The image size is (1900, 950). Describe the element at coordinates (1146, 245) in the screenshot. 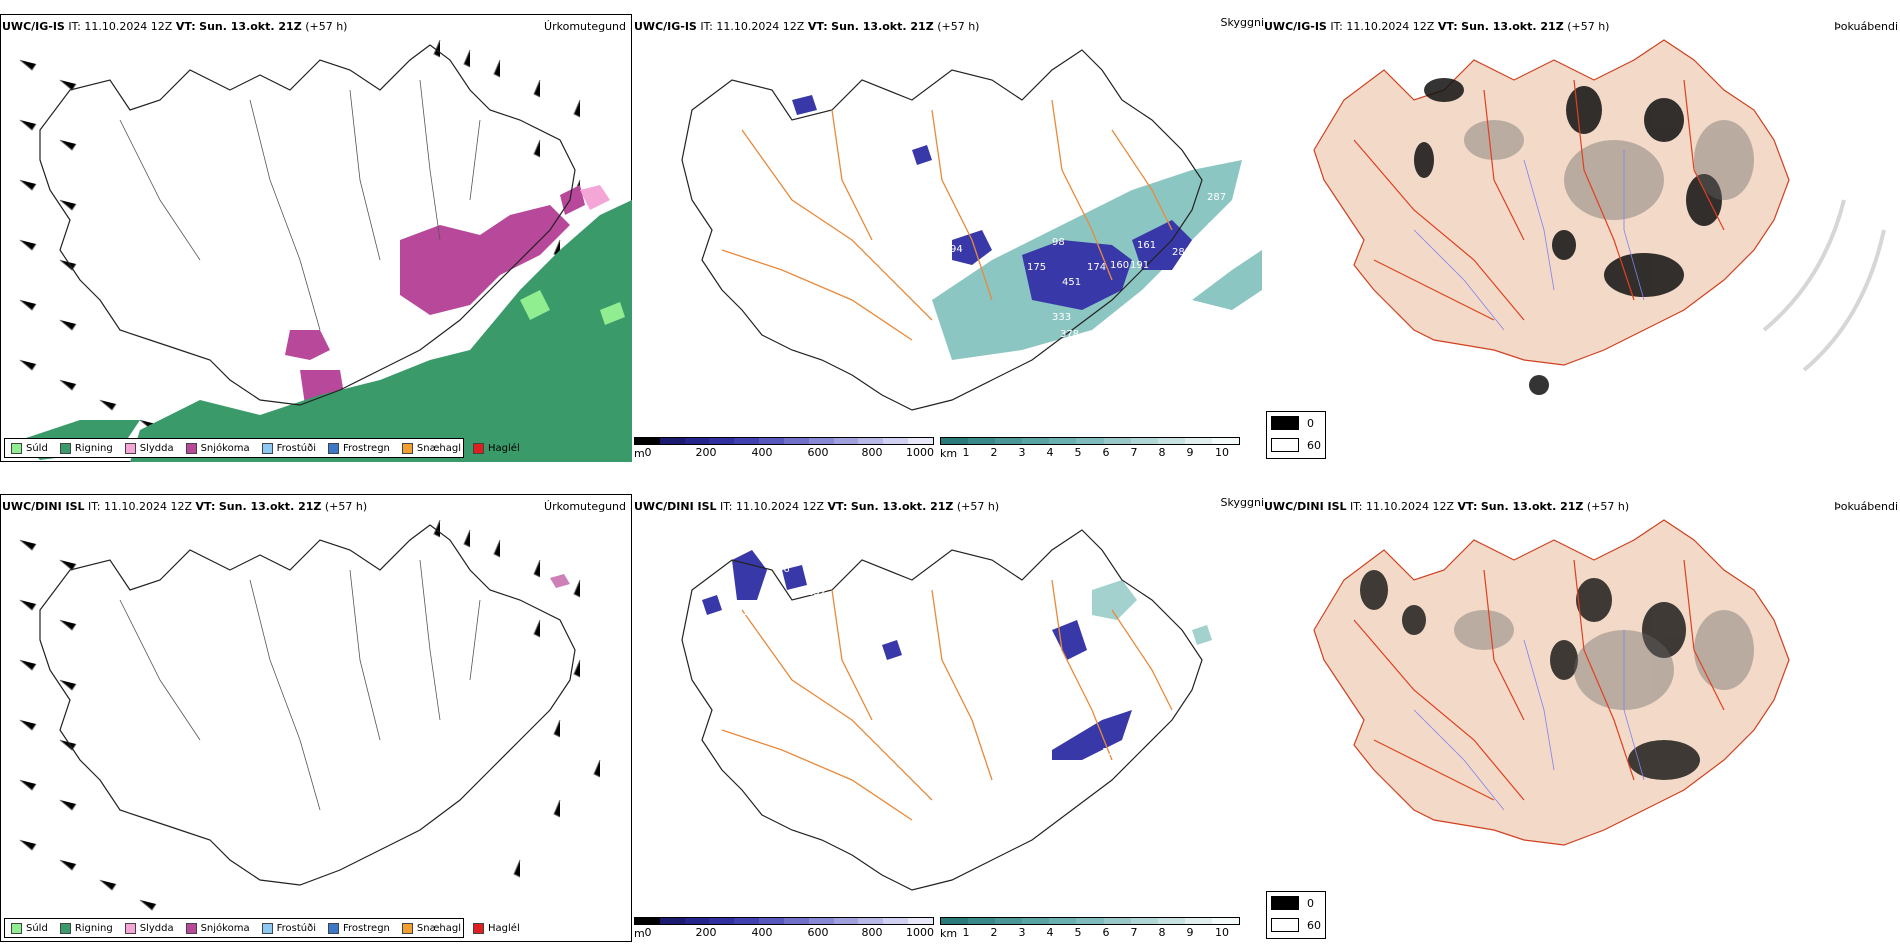

I see `ceiling-label: 161` at that location.